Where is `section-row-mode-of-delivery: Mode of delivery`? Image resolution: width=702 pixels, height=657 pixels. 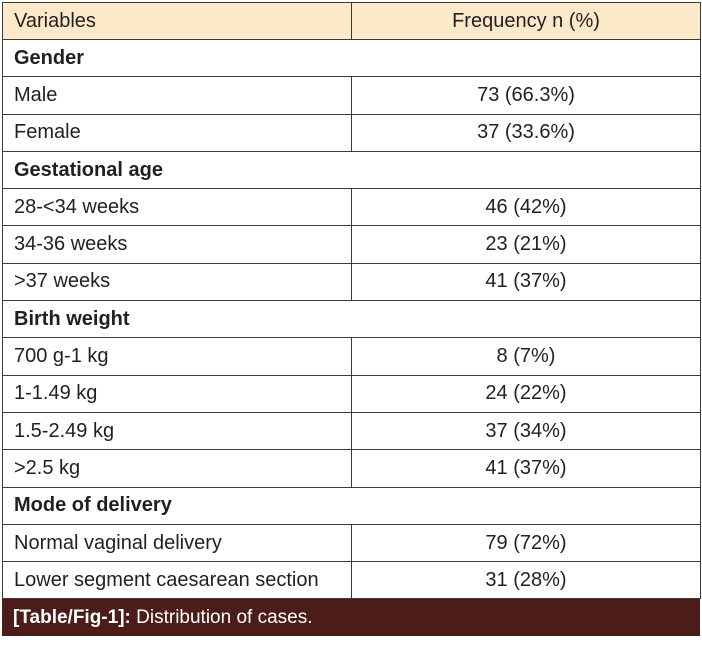
section-row-mode-of-delivery: Mode of delivery is located at coordinates (351, 505).